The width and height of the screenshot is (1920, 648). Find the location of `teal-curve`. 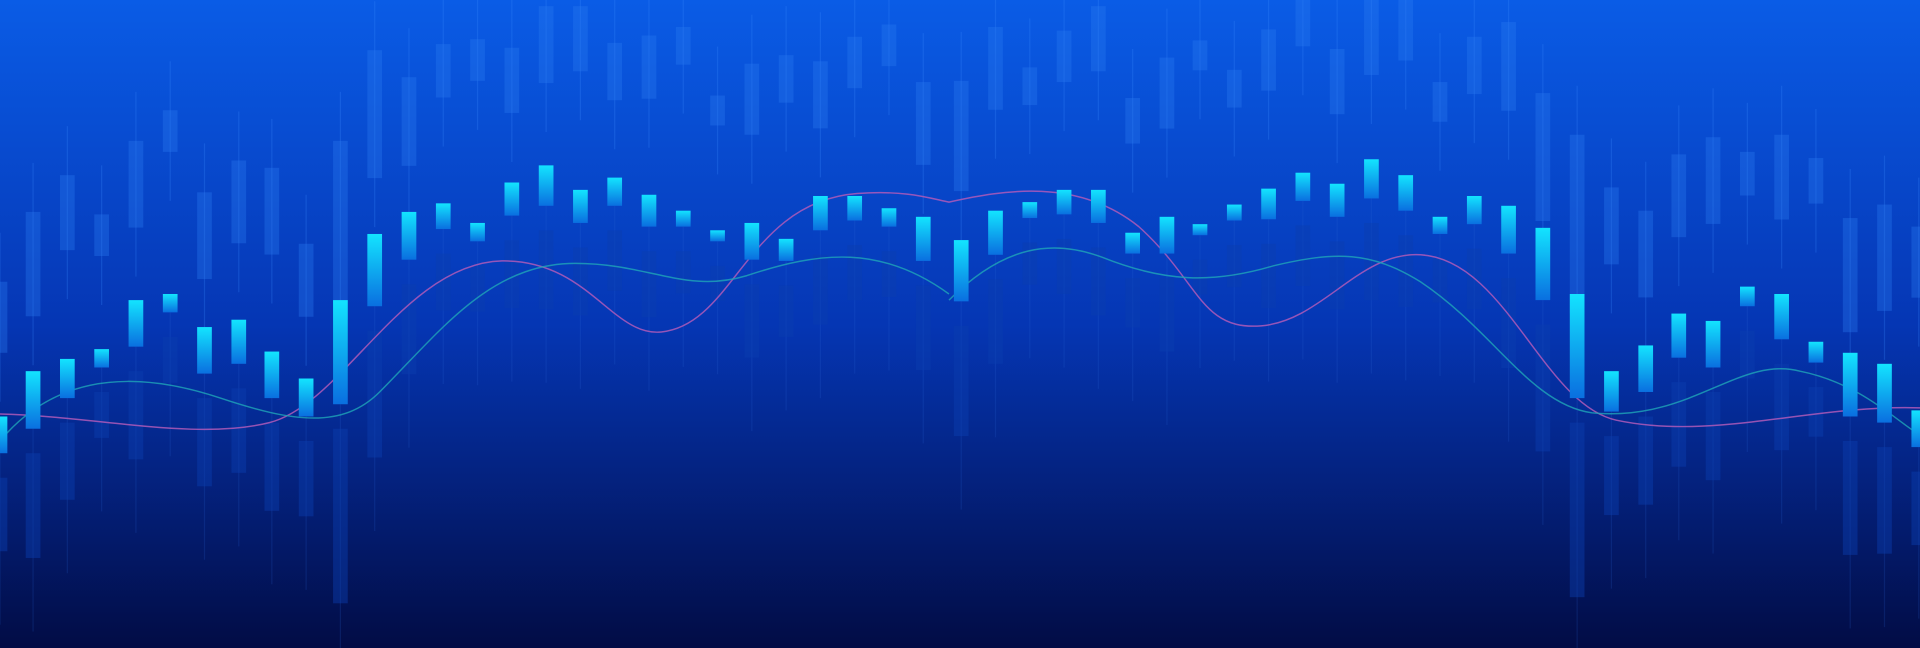

teal-curve is located at coordinates (475, 349).